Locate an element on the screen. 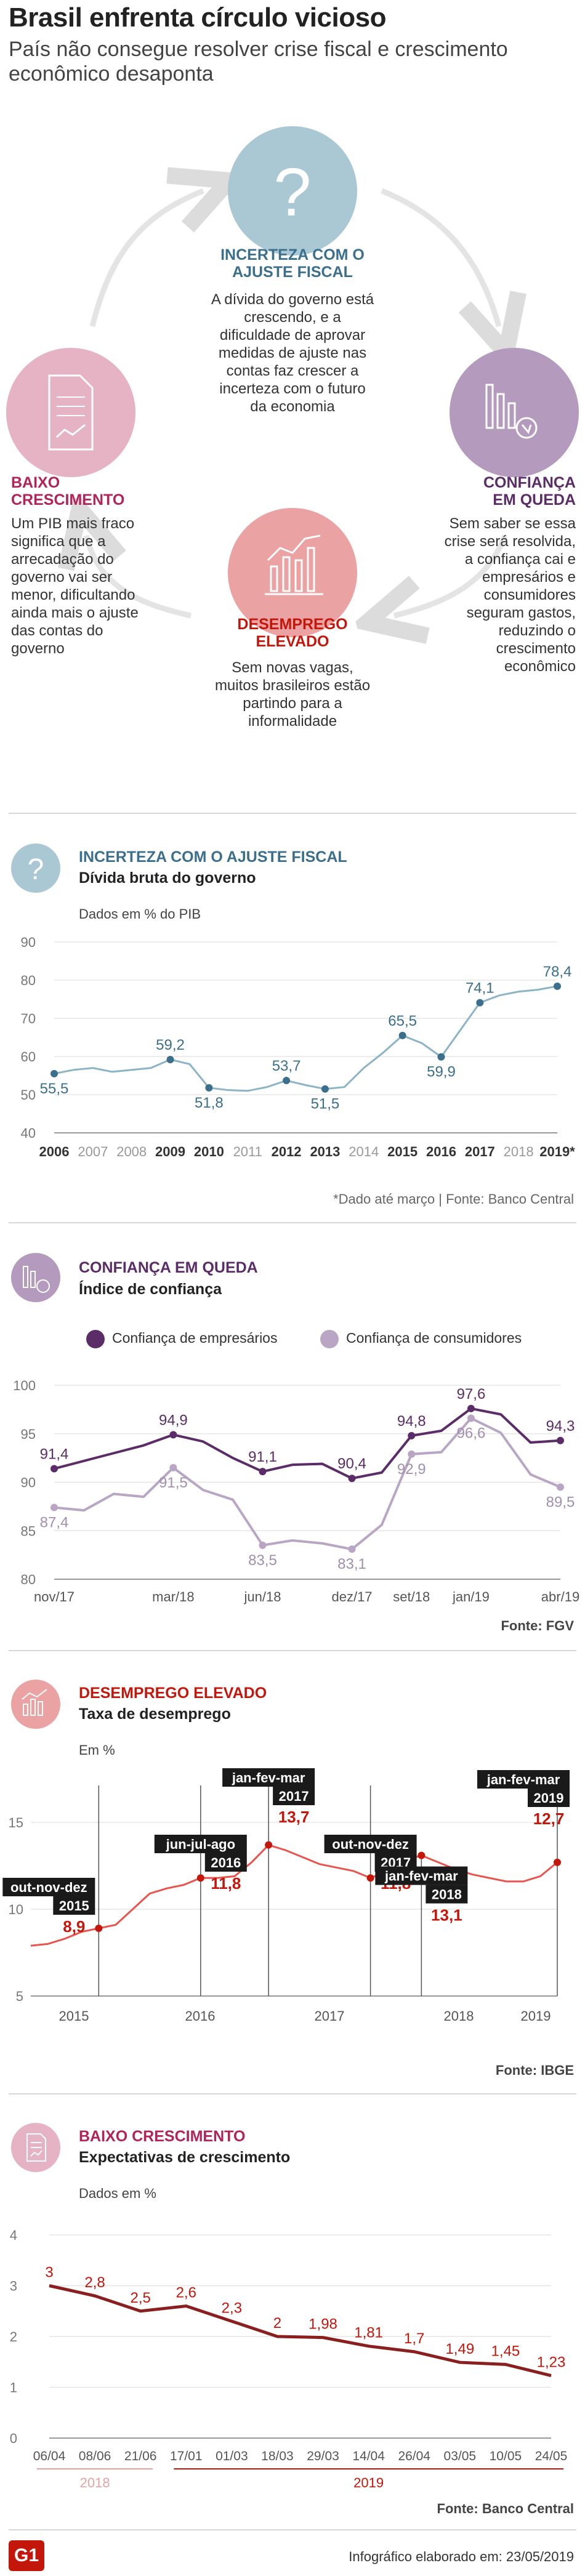 The image size is (585, 2576). x-tick-label: 2017 is located at coordinates (480, 1151).